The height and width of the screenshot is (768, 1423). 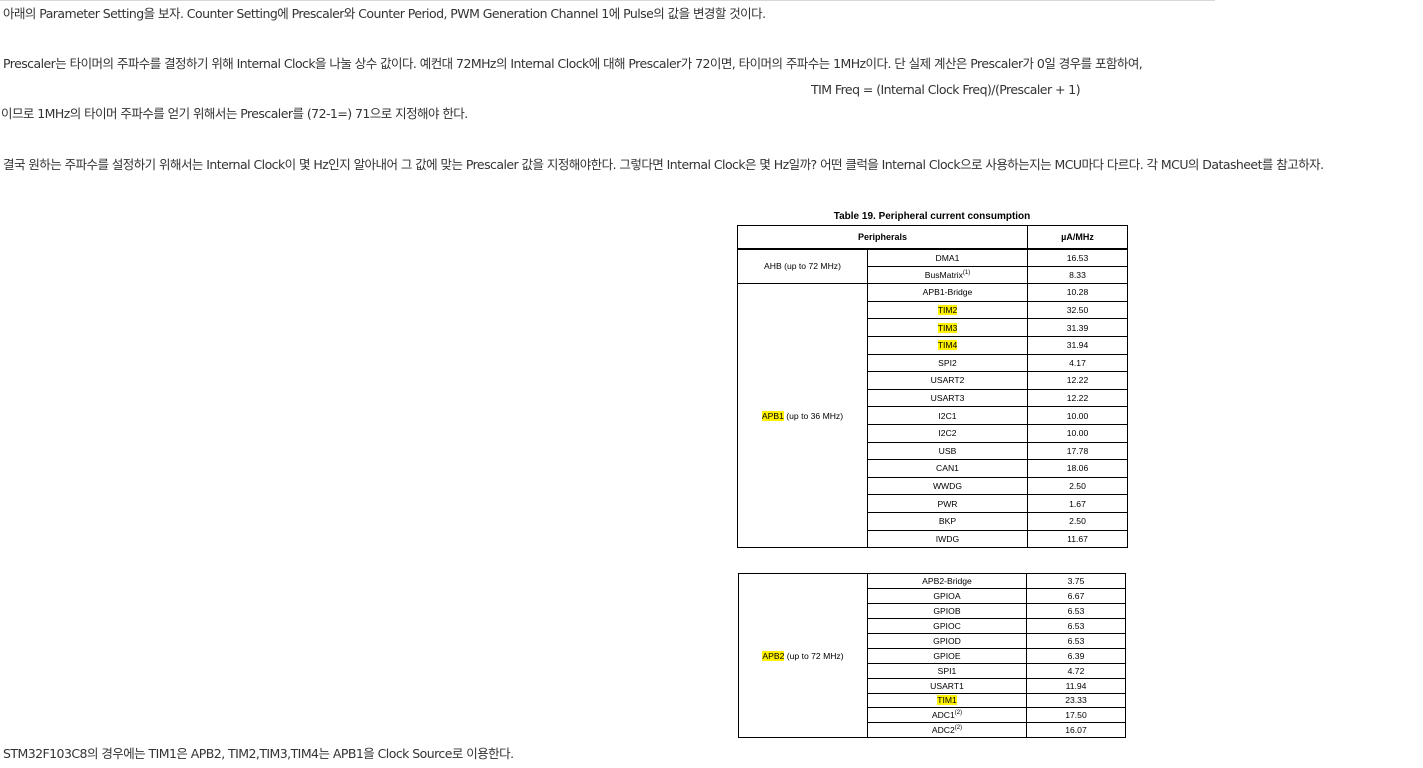 I want to click on peripheral-name-cell: SPI1, so click(x=947, y=670).